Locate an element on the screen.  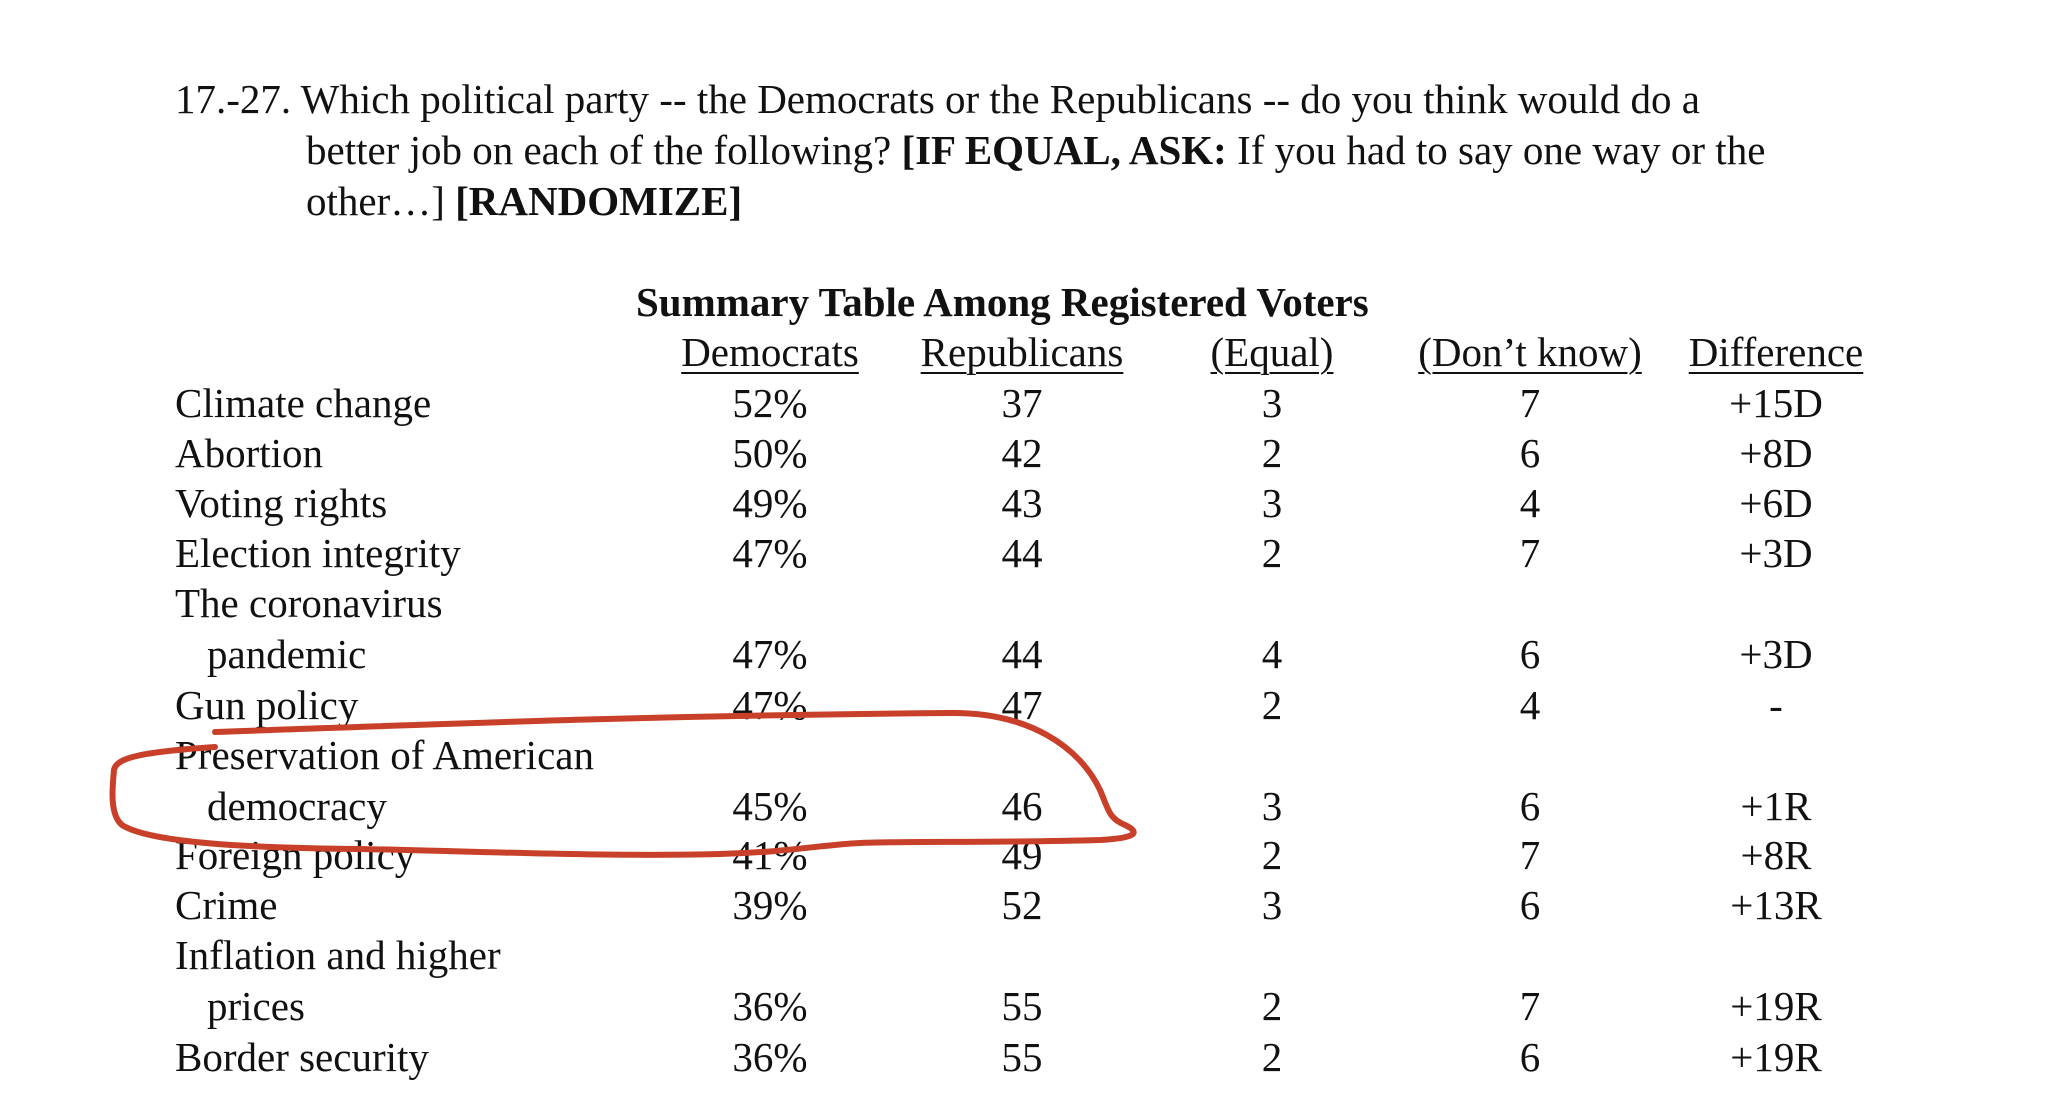
row-label-continuation: prices is located at coordinates (256, 1006).